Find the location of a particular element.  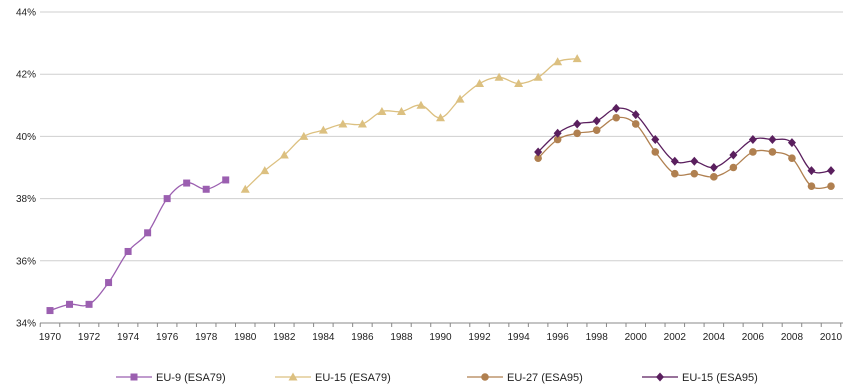

x-tick-label: 1986 is located at coordinates (362, 337).